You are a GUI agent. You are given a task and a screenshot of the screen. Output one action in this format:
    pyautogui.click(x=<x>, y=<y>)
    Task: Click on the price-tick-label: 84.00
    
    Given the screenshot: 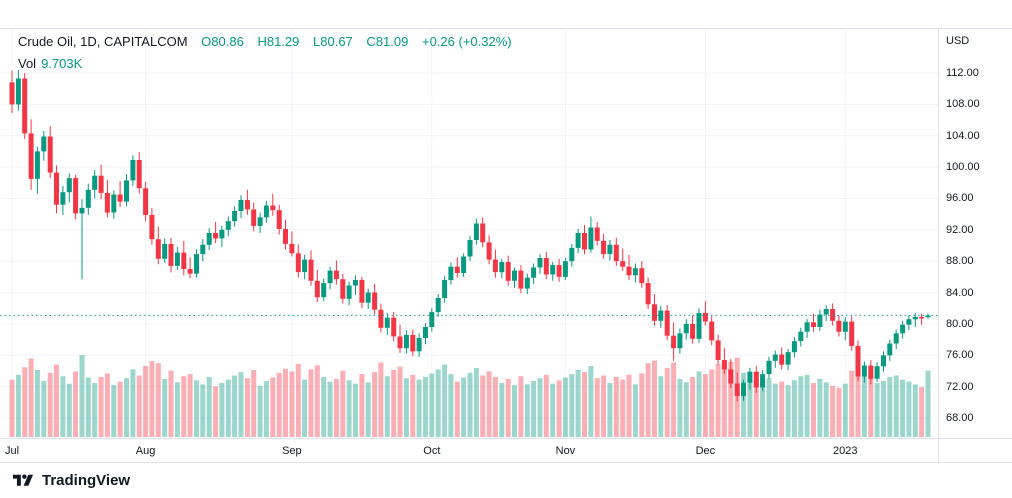 What is the action you would take?
    pyautogui.click(x=960, y=292)
    